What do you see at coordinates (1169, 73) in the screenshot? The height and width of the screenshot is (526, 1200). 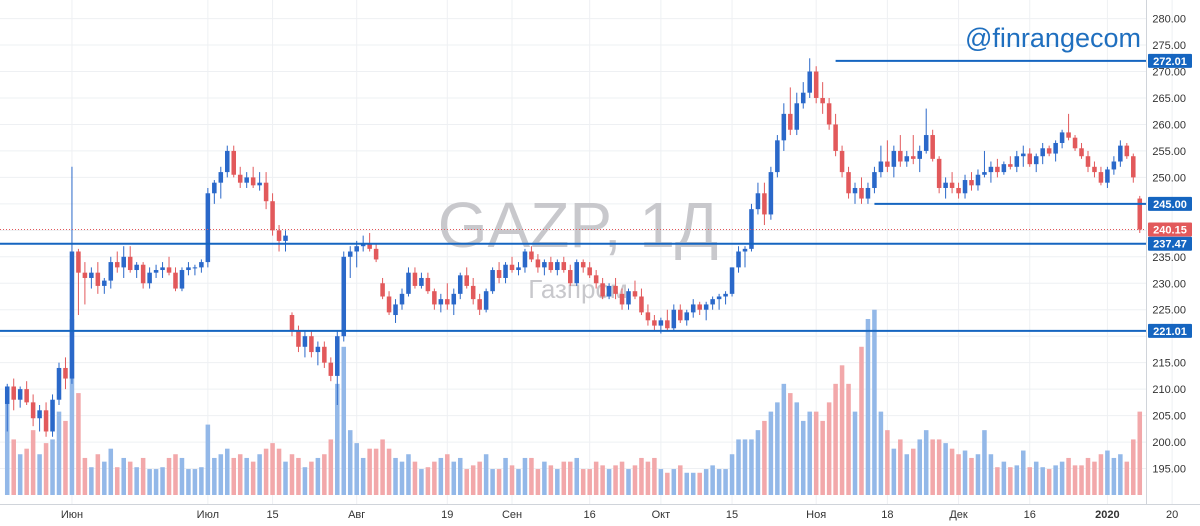 I see `price-tick-label: 270.00` at bounding box center [1169, 73].